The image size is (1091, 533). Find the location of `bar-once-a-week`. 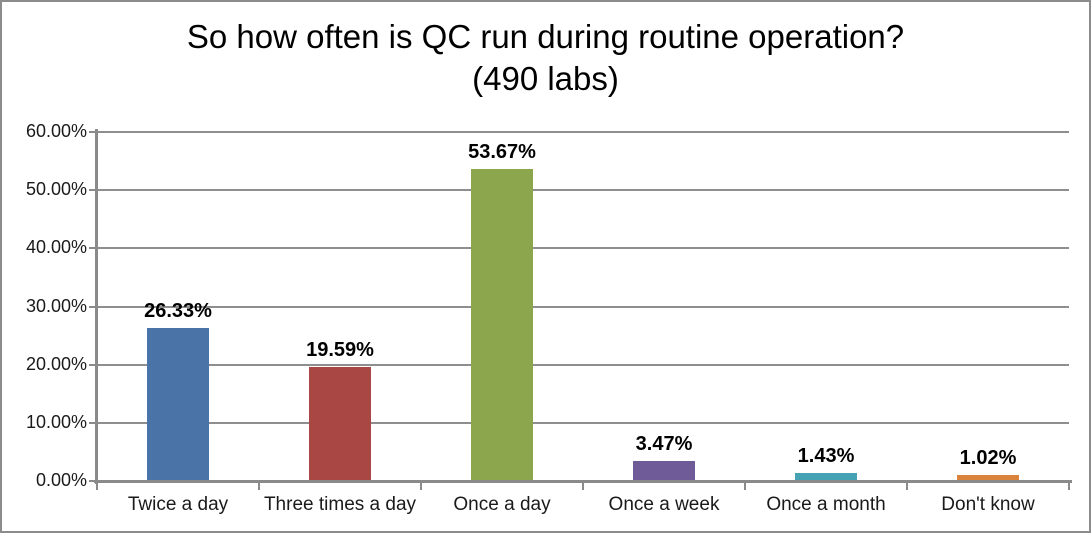

bar-once-a-week is located at coordinates (664, 470).